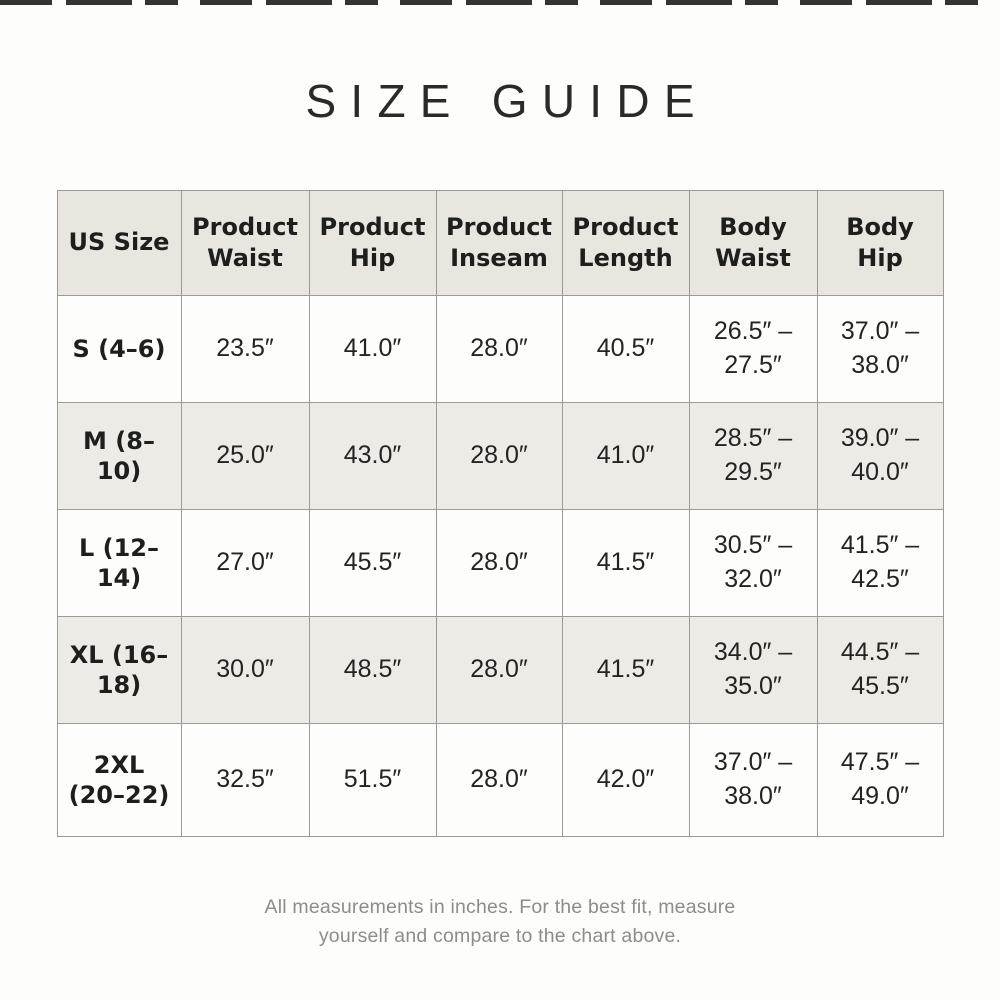 The height and width of the screenshot is (1000, 1000). Describe the element at coordinates (119, 349) in the screenshot. I see `size-cell: S (4–6)` at that location.